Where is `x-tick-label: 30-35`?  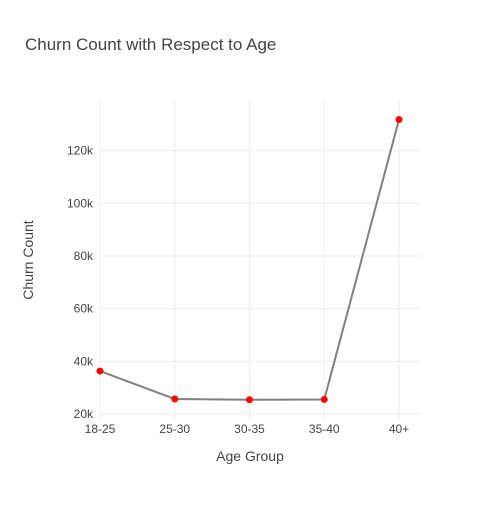 x-tick-label: 30-35 is located at coordinates (249, 429).